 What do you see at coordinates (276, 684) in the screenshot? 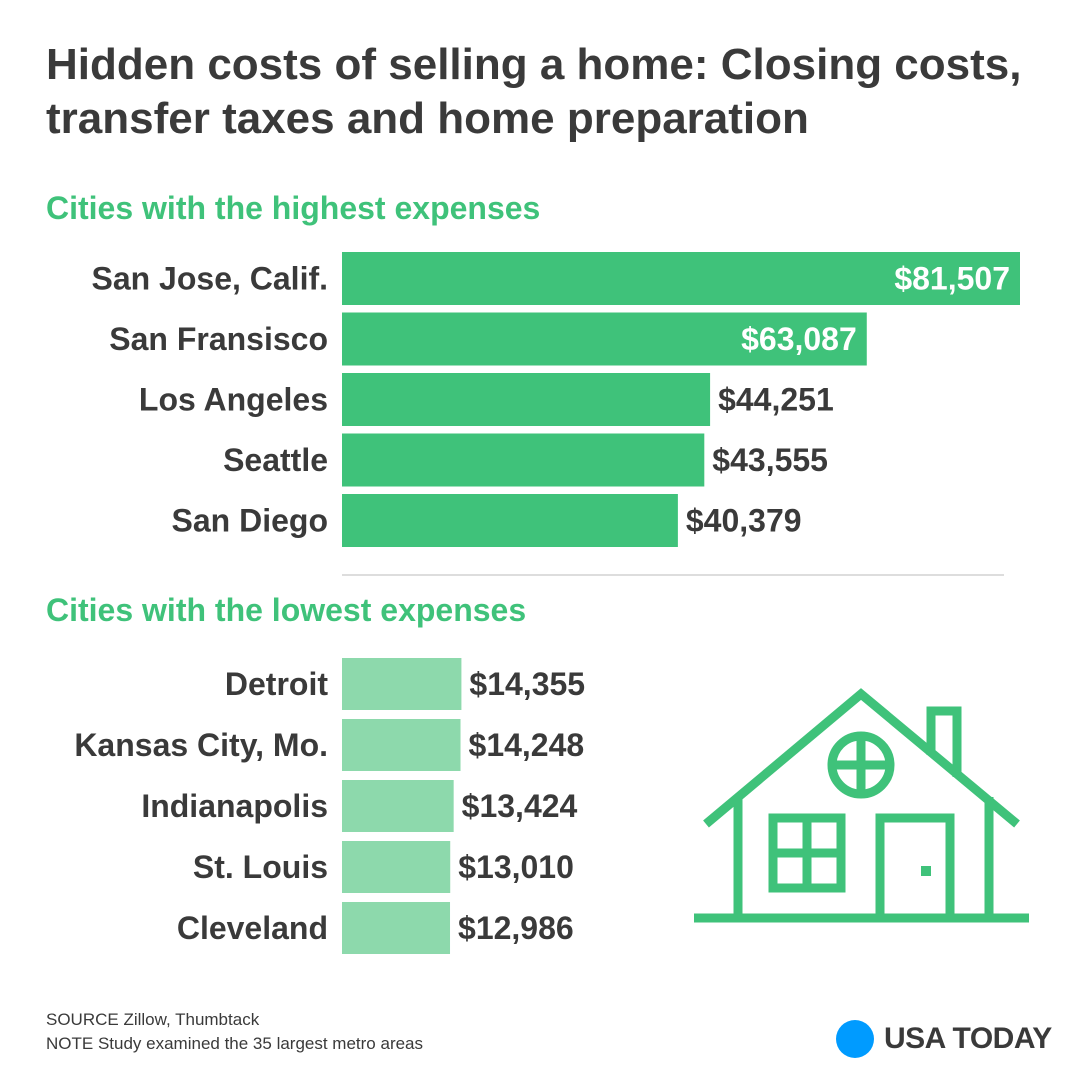
I see `category-label: Detroit` at bounding box center [276, 684].